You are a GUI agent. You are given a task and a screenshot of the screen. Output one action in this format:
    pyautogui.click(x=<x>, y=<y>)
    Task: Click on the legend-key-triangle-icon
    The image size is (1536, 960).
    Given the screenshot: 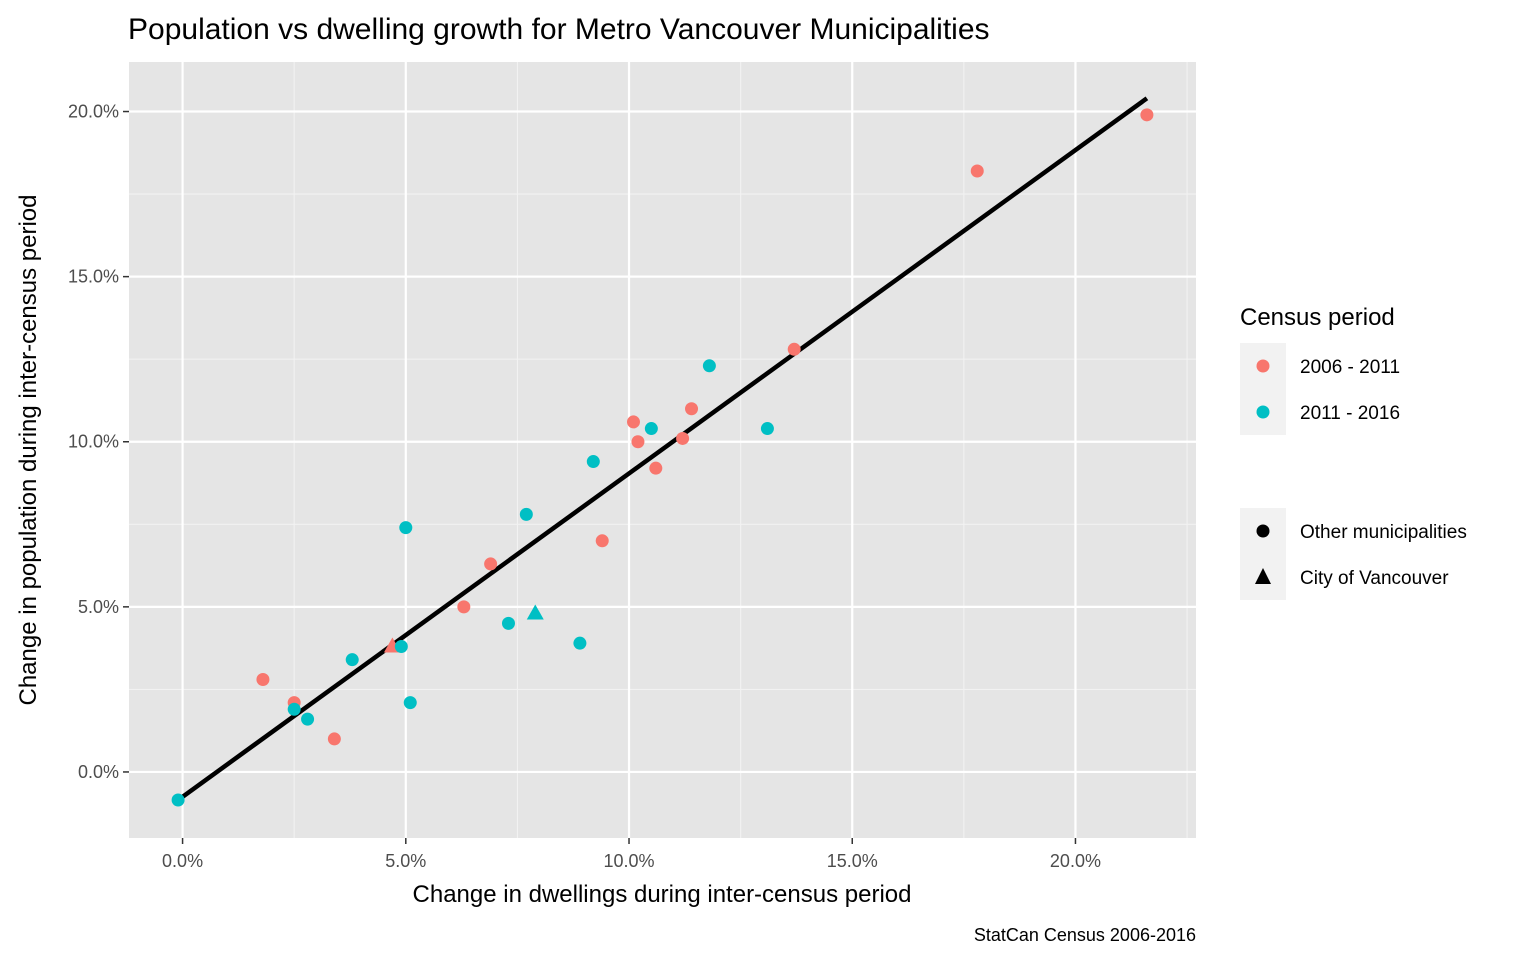 What is the action you would take?
    pyautogui.click(x=1263, y=576)
    